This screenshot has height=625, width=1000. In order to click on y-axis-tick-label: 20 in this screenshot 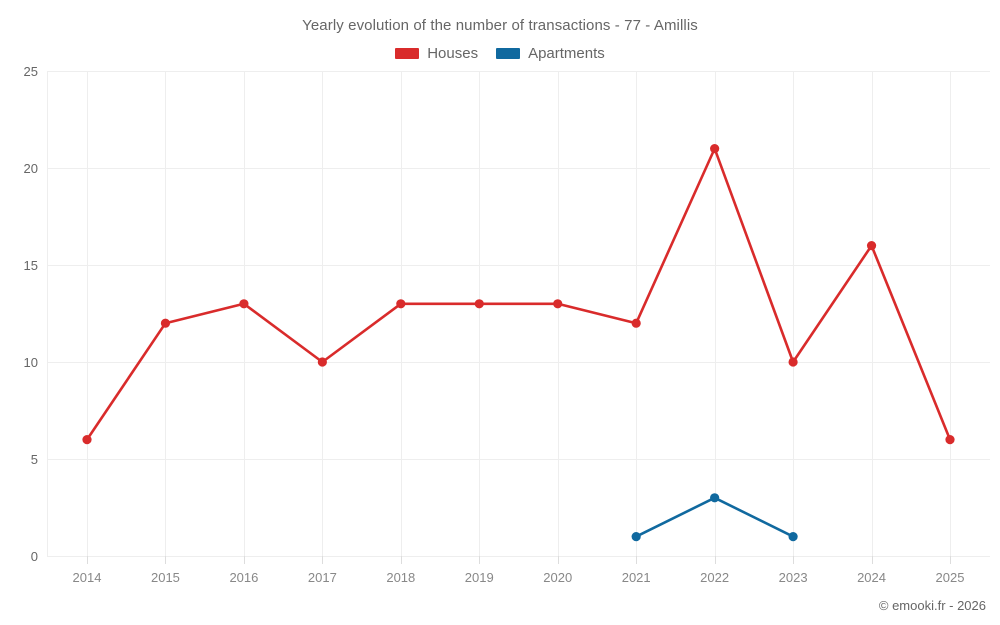, I will do `click(31, 168)`.